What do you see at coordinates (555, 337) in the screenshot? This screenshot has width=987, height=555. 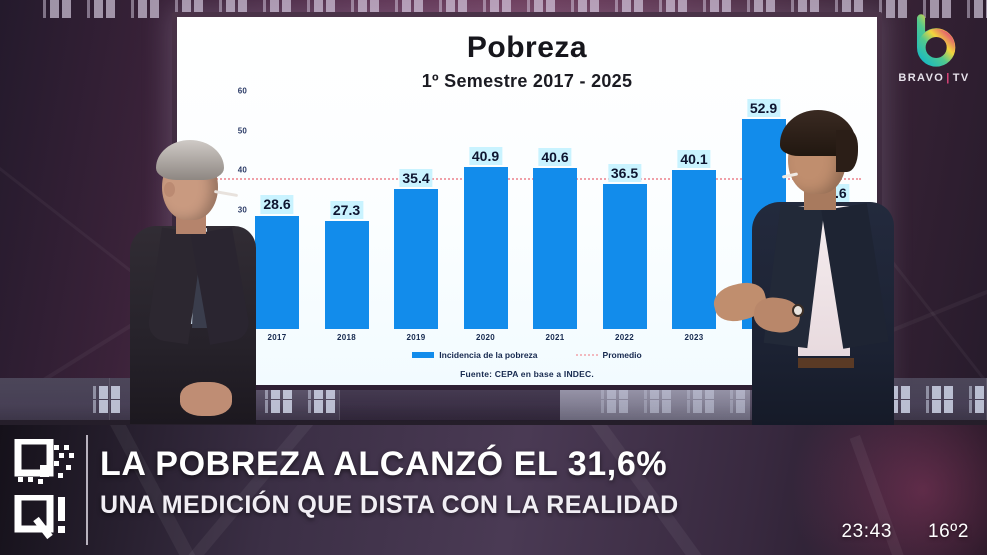 I see `x-axis-tick: 2021` at bounding box center [555, 337].